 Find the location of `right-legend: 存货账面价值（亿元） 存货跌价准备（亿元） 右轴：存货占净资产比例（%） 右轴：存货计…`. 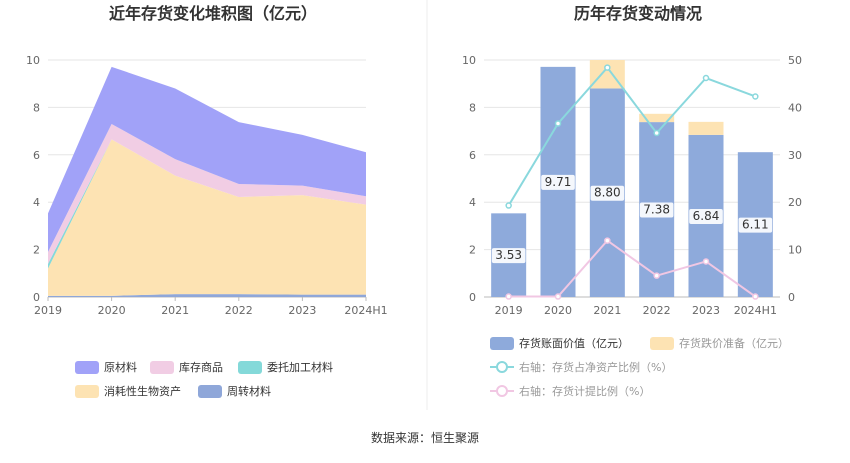

right-legend: 存货账面价值（亿元） 存货跌价准备（亿元） 右轴：存货占净资产比例（%） 右轴：存货计… is located at coordinates (639, 367).